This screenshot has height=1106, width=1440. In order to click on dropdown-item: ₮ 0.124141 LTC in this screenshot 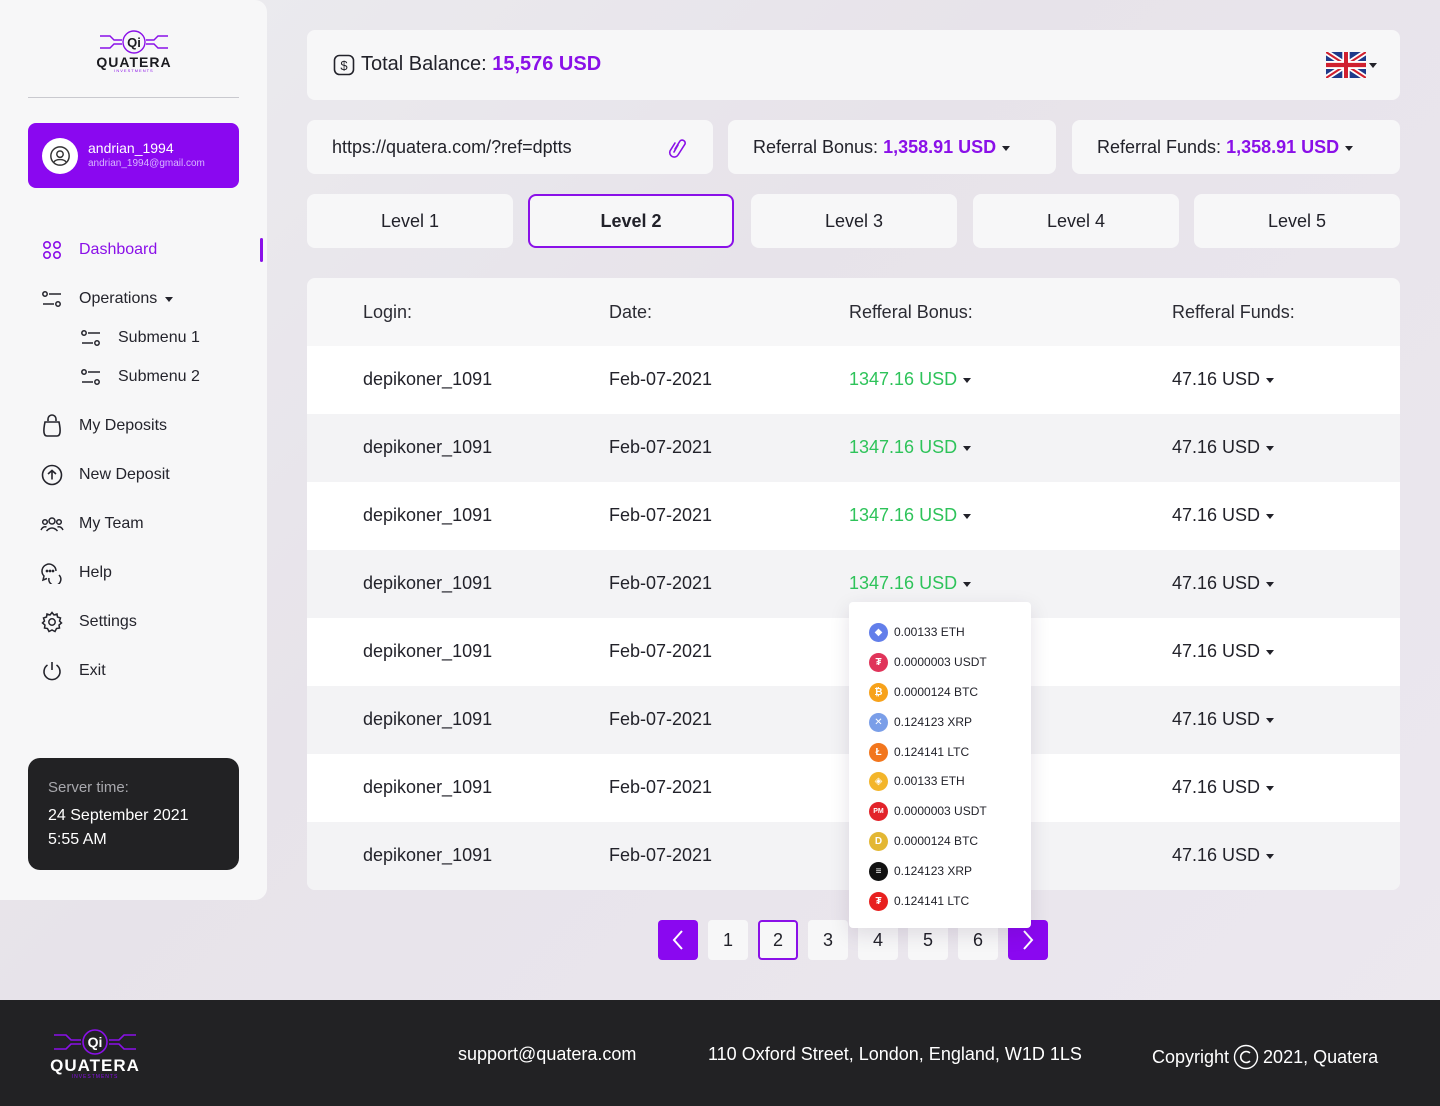, I will do `click(919, 901)`.